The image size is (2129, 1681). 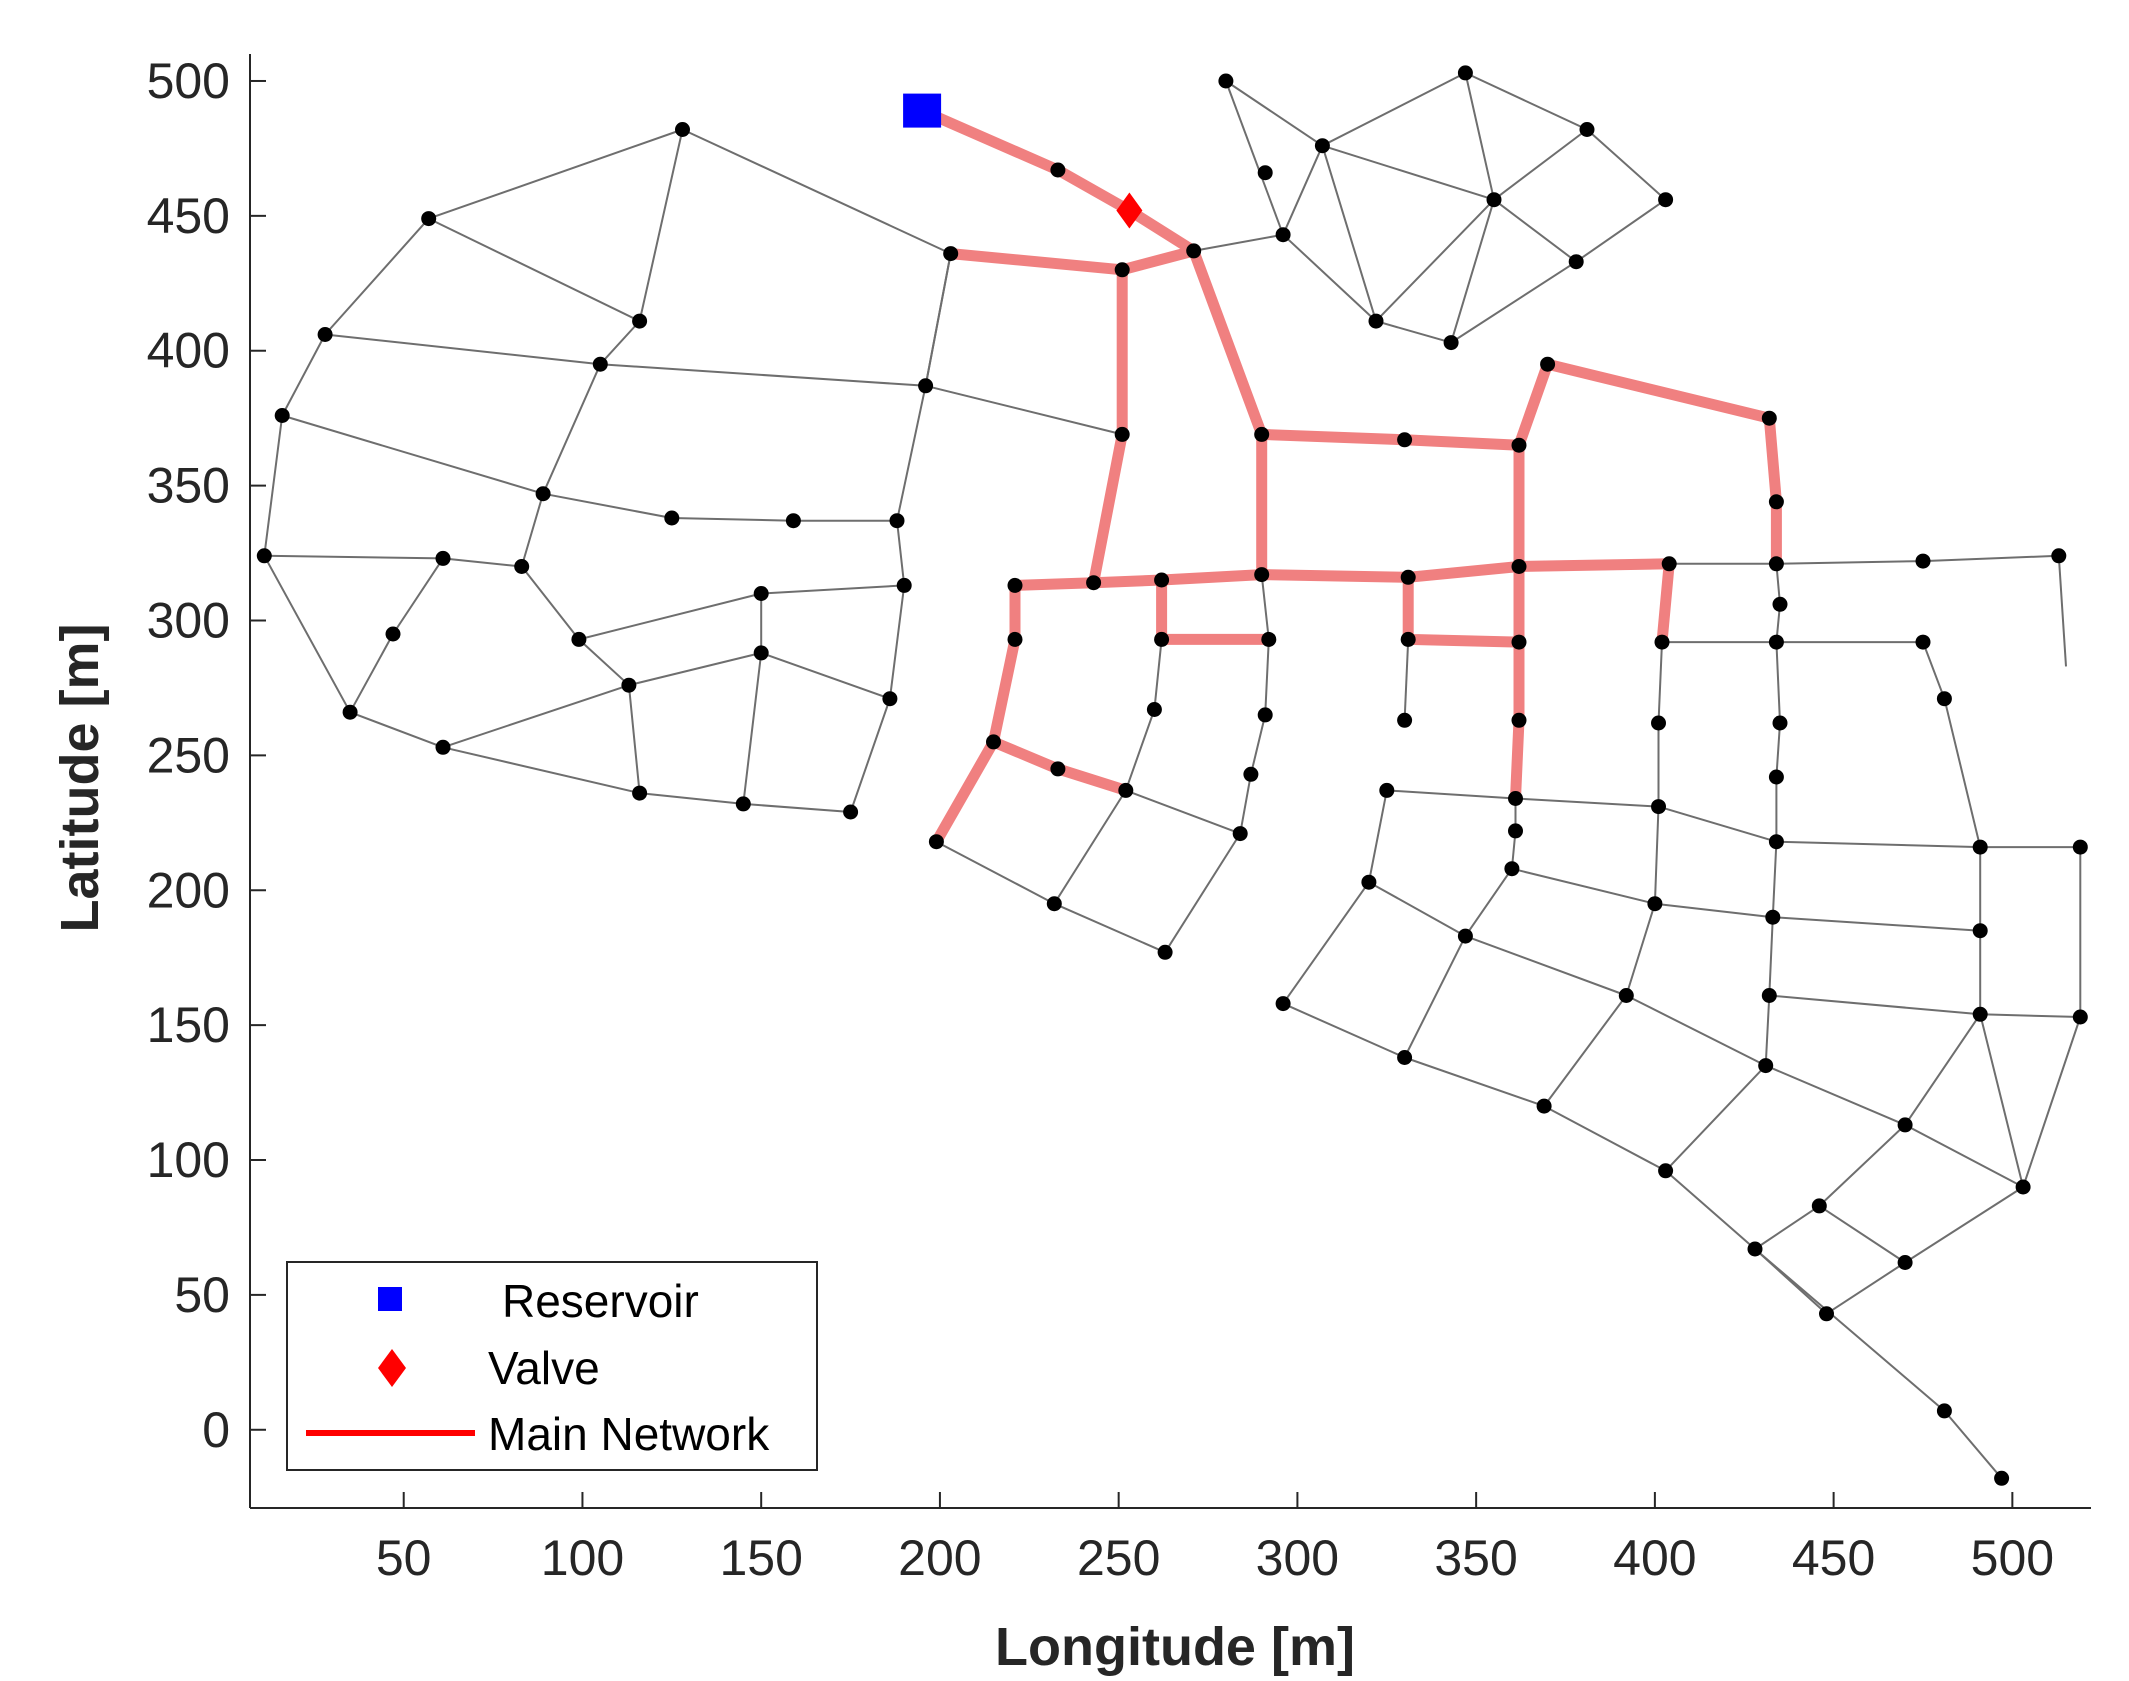 I want to click on legend-valve-marker, so click(x=392, y=1368).